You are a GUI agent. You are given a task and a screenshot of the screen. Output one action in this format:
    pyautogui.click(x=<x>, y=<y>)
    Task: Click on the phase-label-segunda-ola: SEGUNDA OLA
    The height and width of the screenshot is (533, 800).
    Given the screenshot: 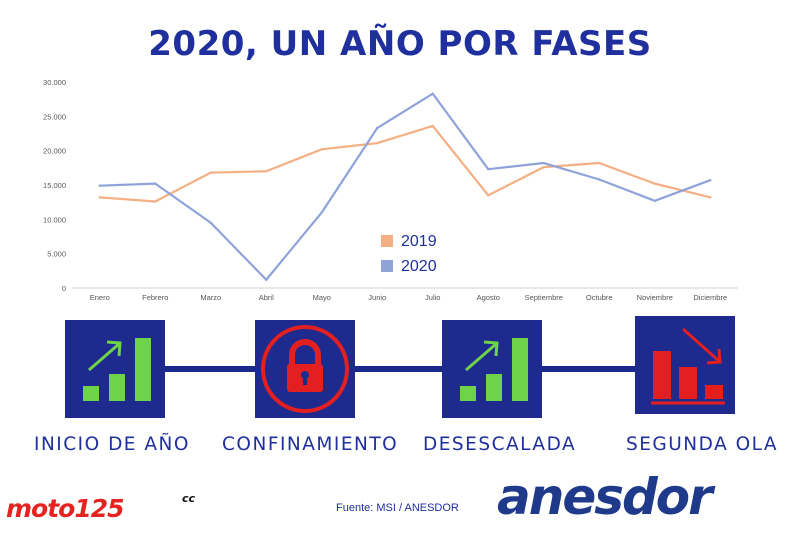 What is the action you would take?
    pyautogui.click(x=702, y=444)
    